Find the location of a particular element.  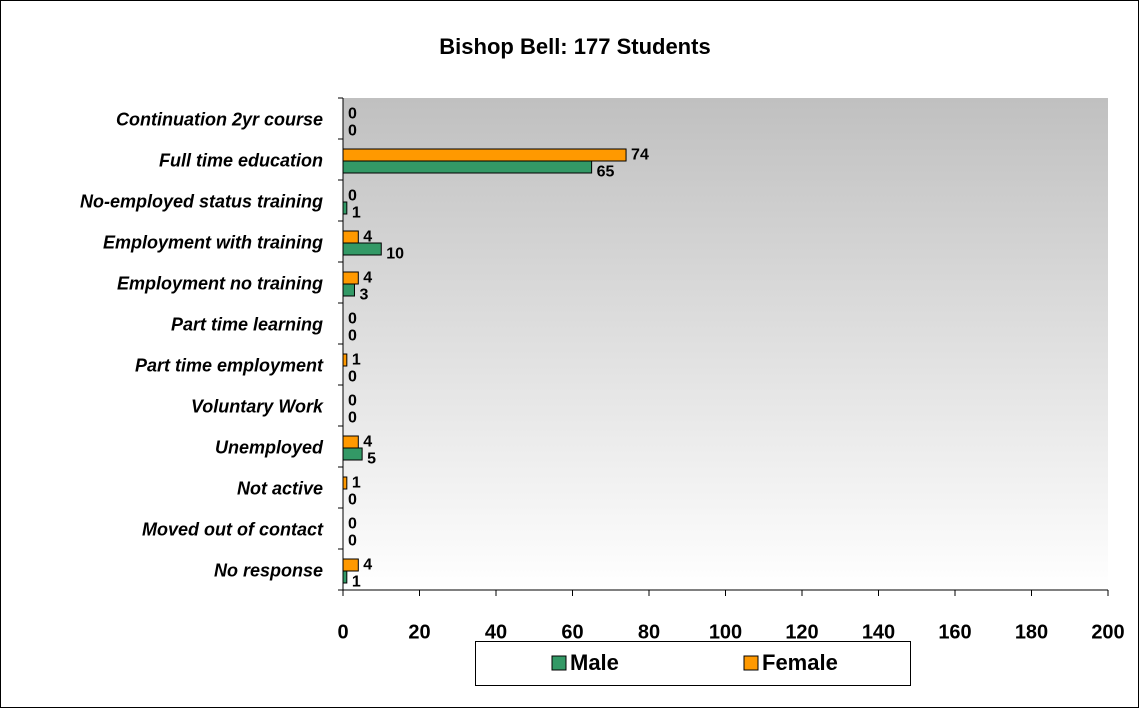

x-tick-label: 200 is located at coordinates (1107, 632).